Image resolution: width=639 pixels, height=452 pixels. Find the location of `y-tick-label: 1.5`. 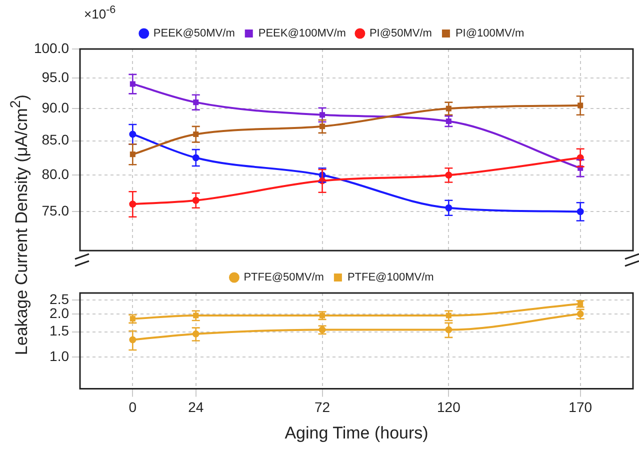

y-tick-label: 1.5 is located at coordinates (60, 330).